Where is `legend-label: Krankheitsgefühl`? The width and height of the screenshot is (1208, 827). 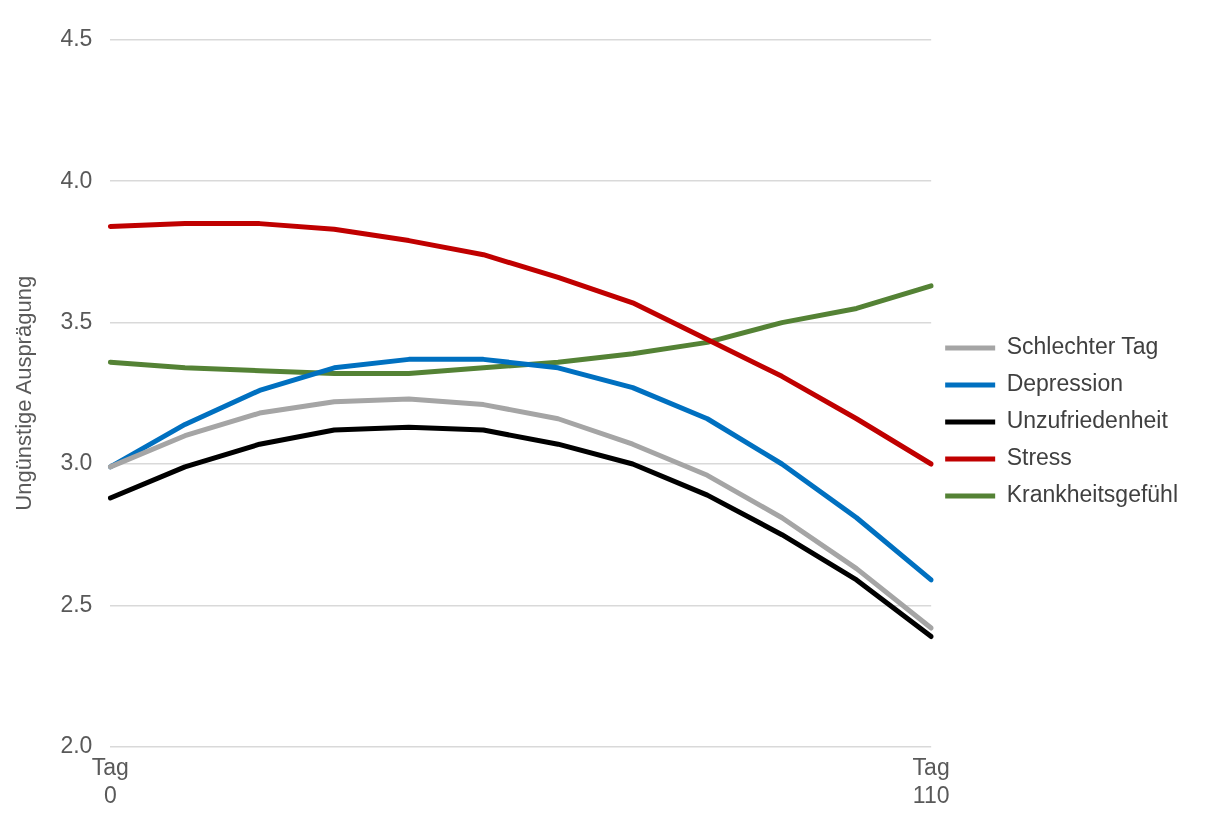 legend-label: Krankheitsgefühl is located at coordinates (1092, 494).